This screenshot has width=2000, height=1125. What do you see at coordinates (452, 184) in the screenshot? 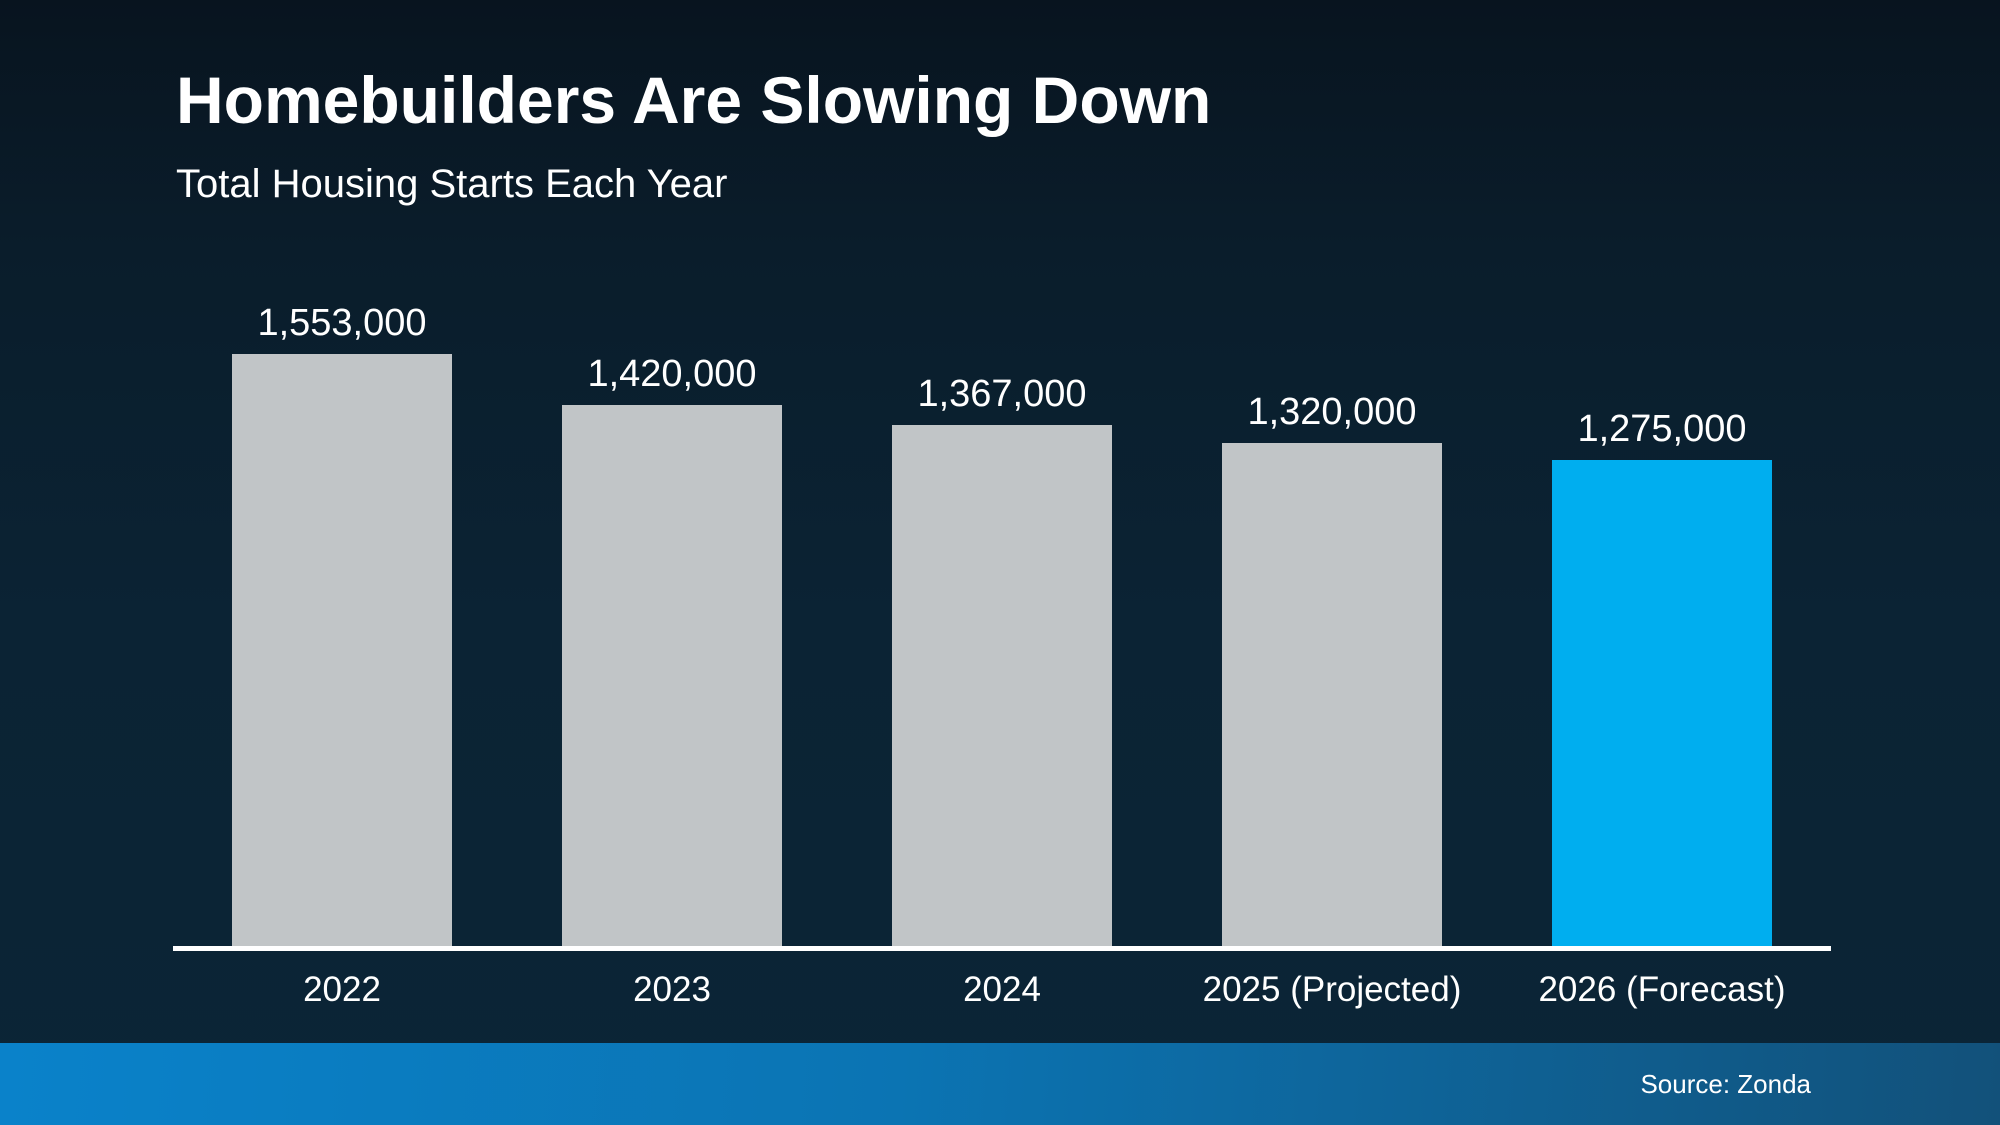
I see `chart-subtitle: Total Housing Starts Each Year` at bounding box center [452, 184].